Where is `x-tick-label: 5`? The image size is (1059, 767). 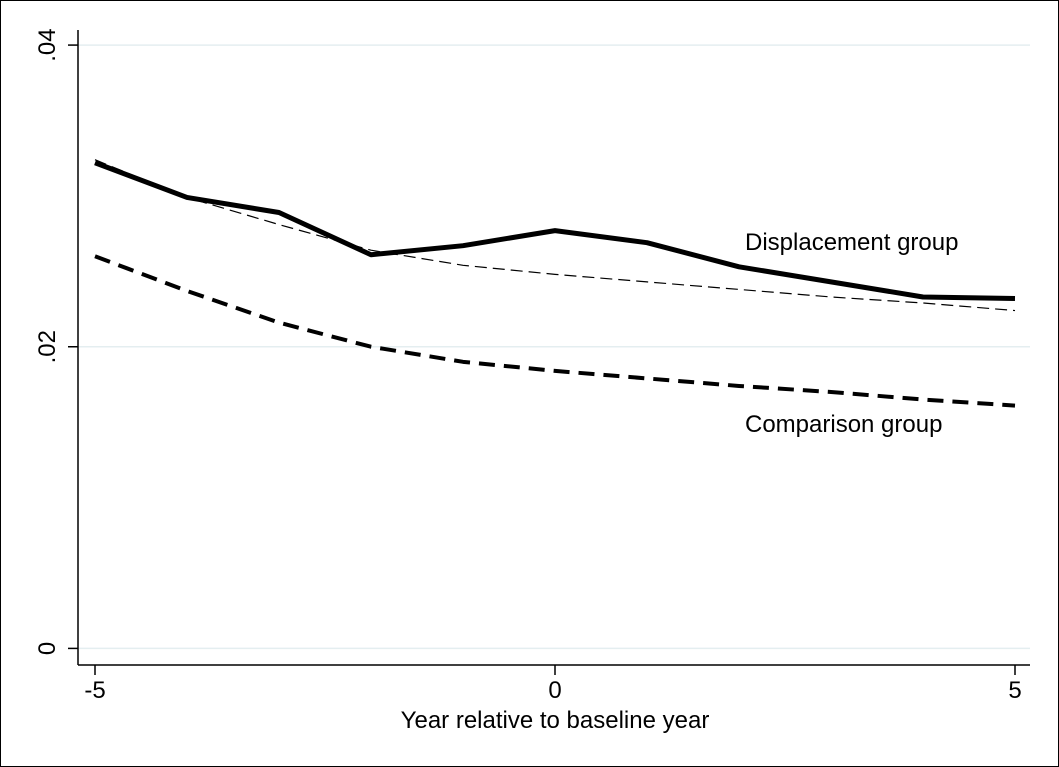 x-tick-label: 5 is located at coordinates (1014, 690).